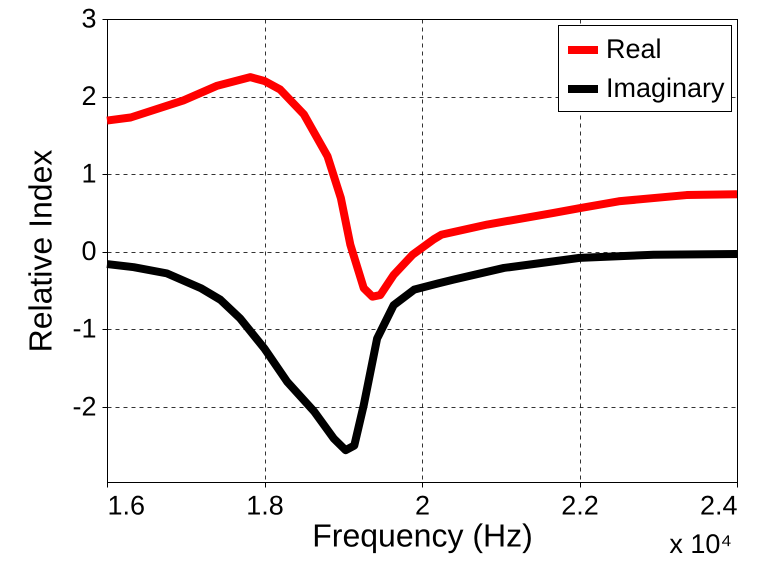 This screenshot has width=764, height=579. Describe the element at coordinates (84, 406) in the screenshot. I see `y-tick-label: -2` at that location.